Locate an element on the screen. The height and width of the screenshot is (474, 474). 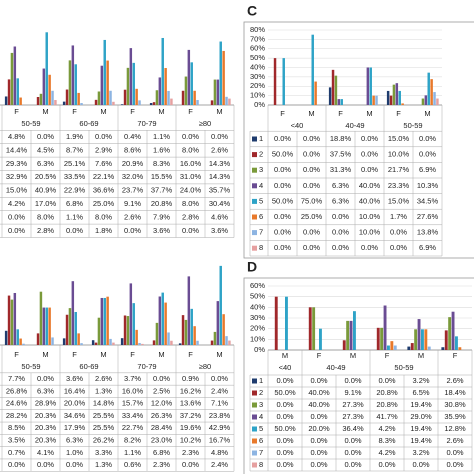
table-cell: 3.6% is located at coordinates (219, 230).